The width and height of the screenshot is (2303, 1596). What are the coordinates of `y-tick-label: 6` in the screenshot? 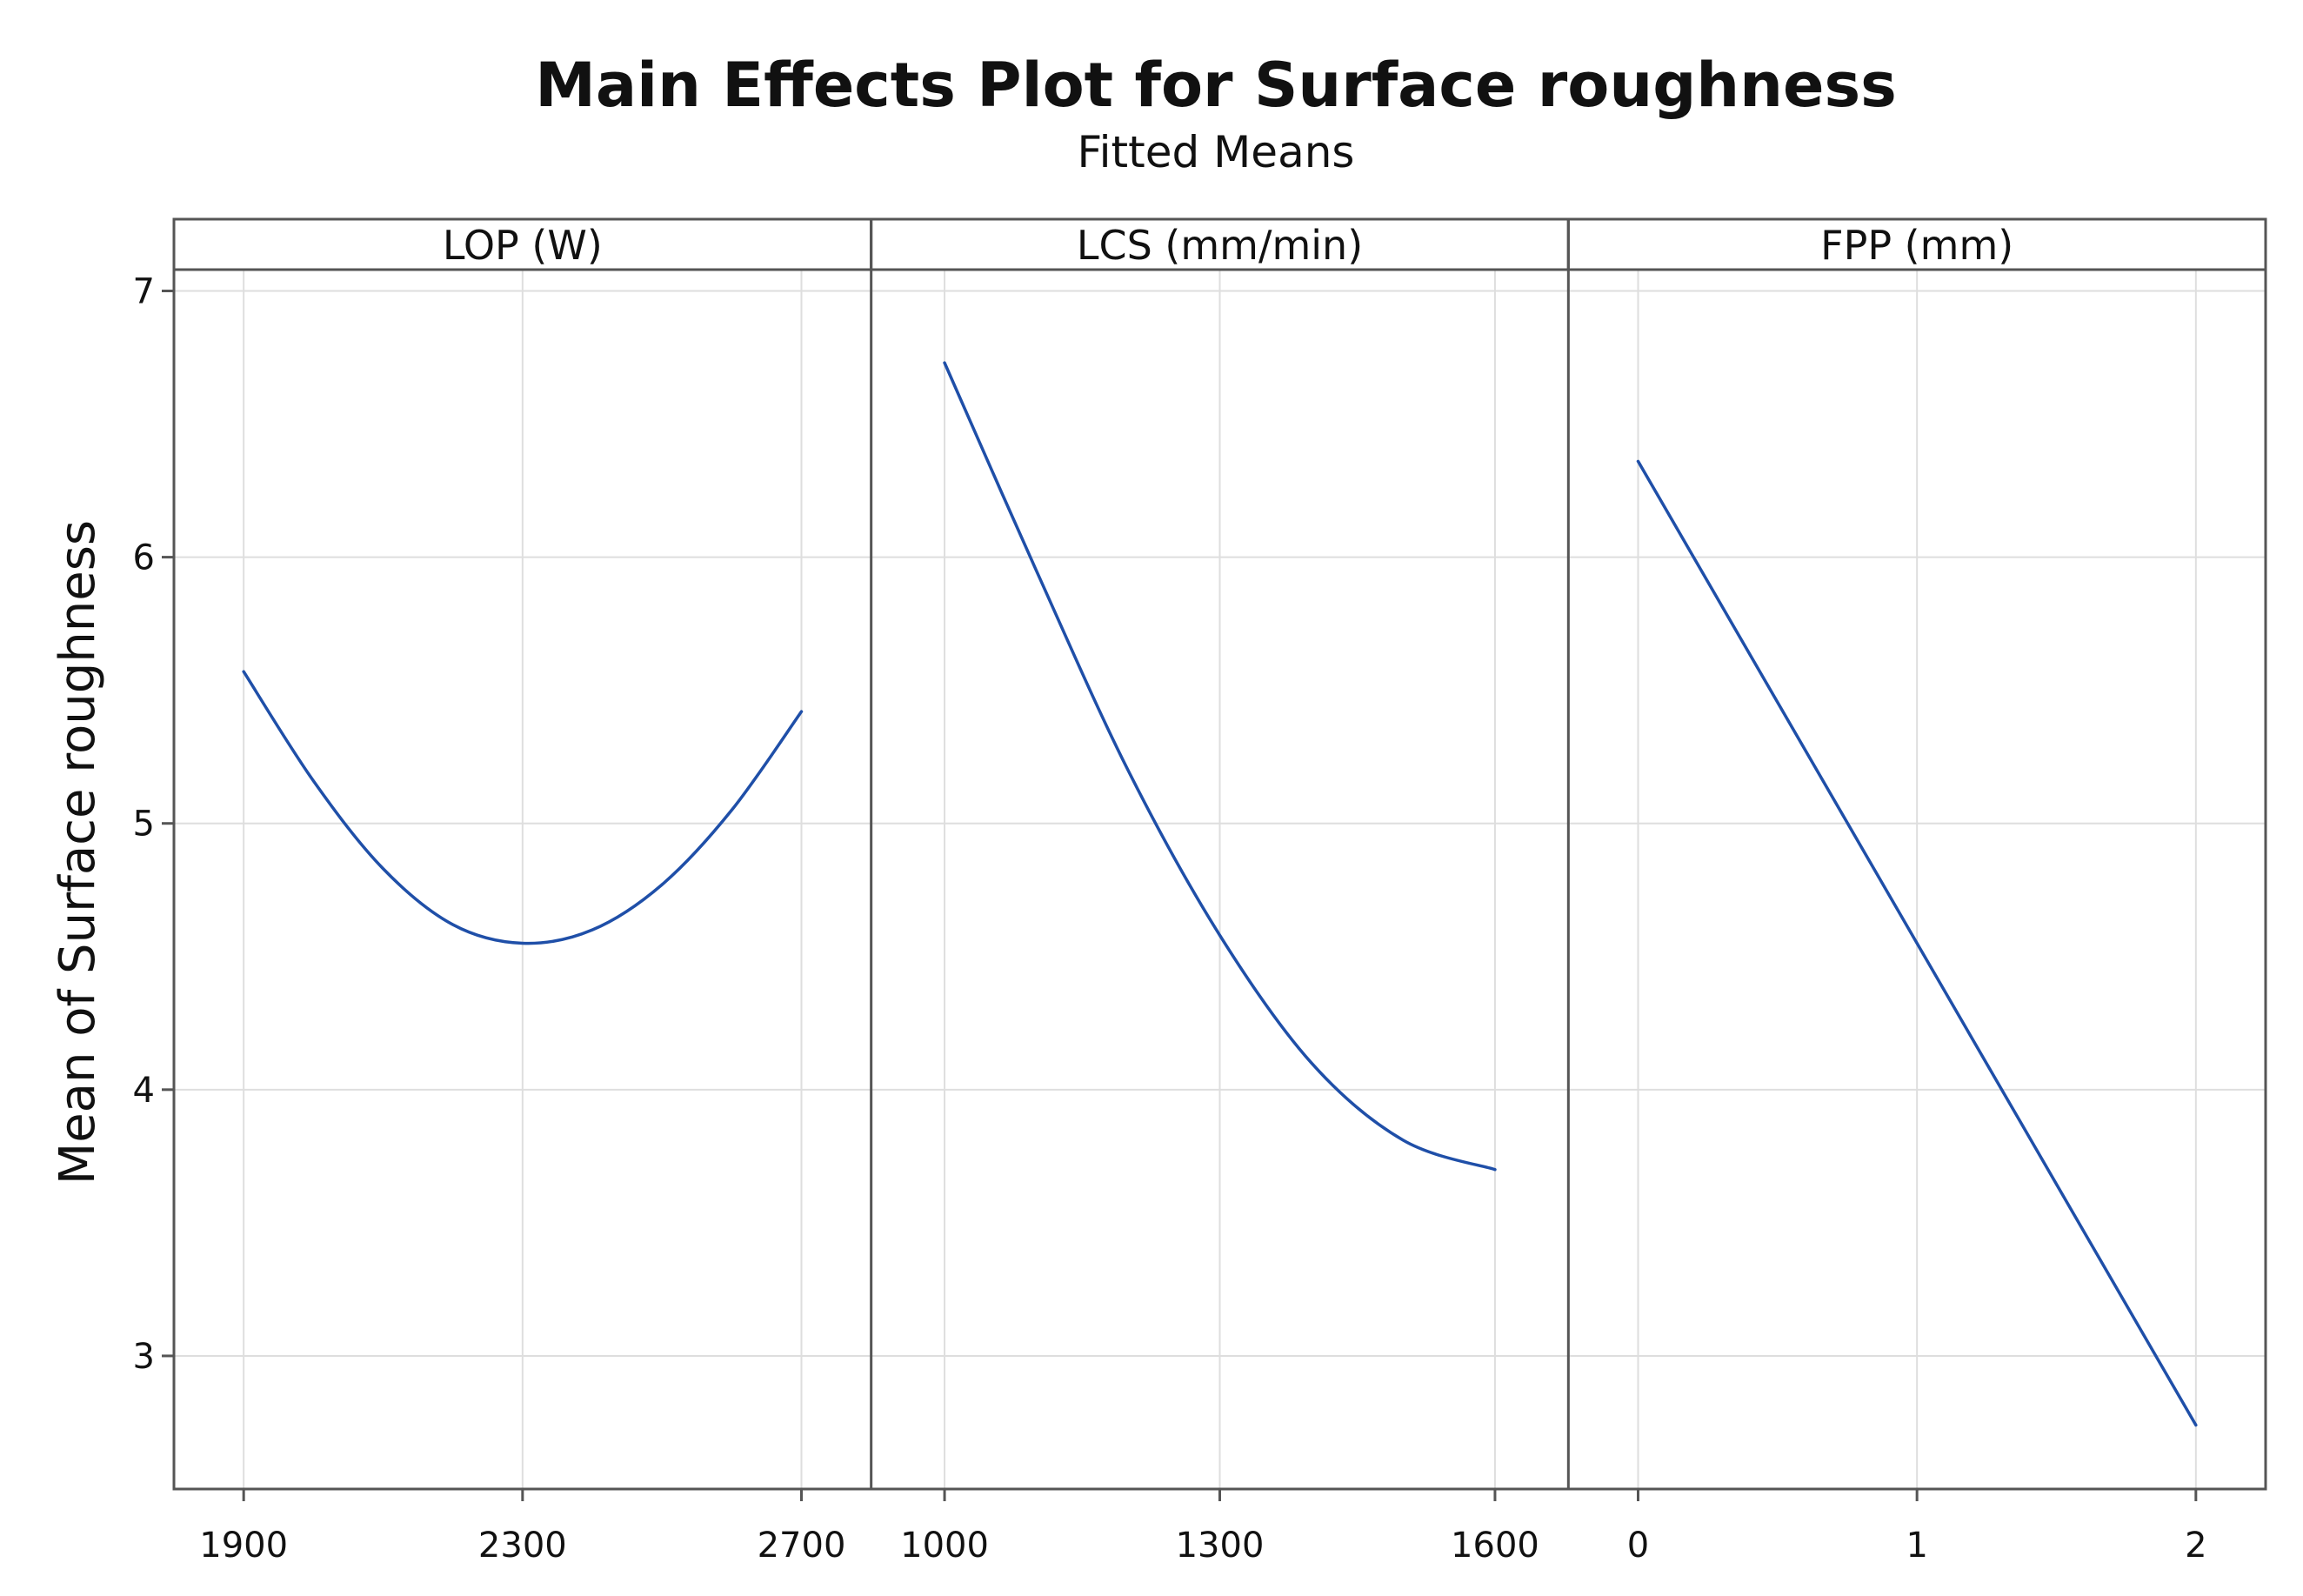 It's located at (144, 558).